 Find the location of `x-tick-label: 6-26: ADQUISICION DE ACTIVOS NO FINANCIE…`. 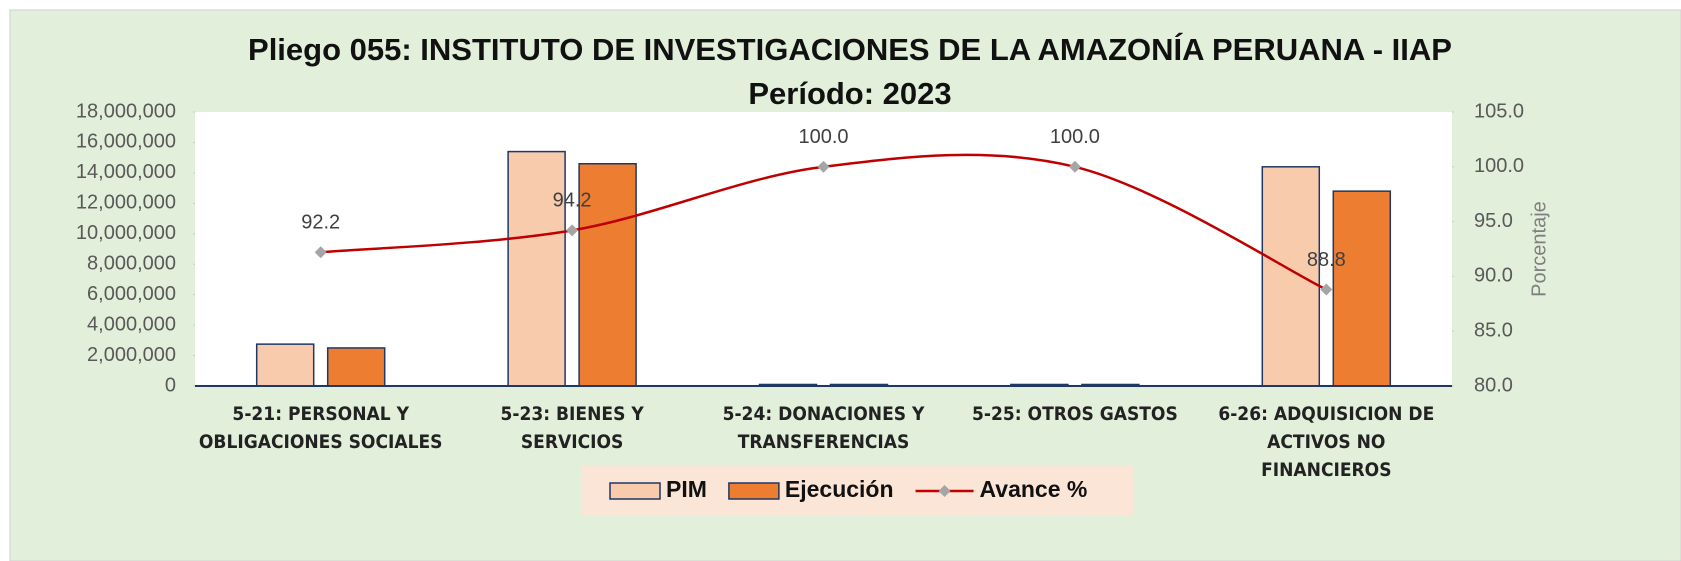

x-tick-label: 6-26: ADQUISICION DE ACTIVOS NO FINANCIE… is located at coordinates (1326, 442).